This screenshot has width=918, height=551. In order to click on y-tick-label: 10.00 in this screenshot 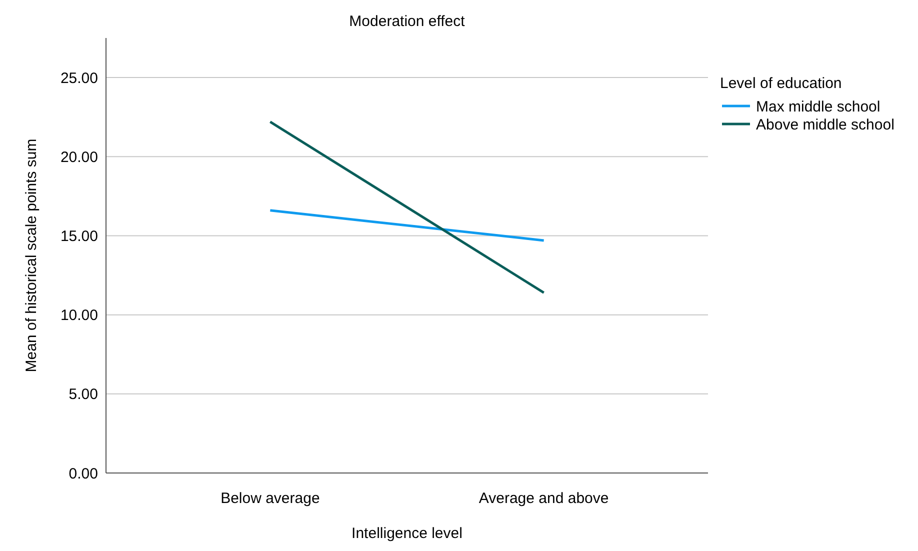, I will do `click(79, 315)`.